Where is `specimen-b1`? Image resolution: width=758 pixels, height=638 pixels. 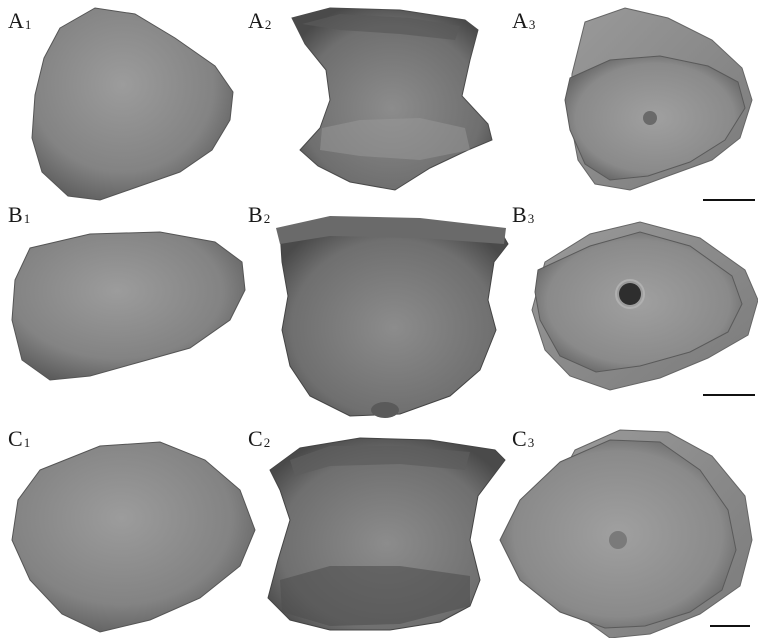
specimen-b1 is located at coordinates (128, 306).